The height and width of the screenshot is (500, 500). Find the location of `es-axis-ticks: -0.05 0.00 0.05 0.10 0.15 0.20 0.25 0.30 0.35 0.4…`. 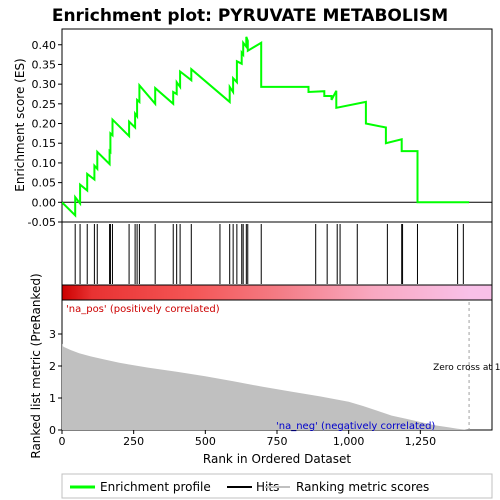

es-axis-ticks: -0.05 0.00 0.05 0.10 0.15 0.20 0.25 0.30 0.35 0.4… is located at coordinates (45, 134).